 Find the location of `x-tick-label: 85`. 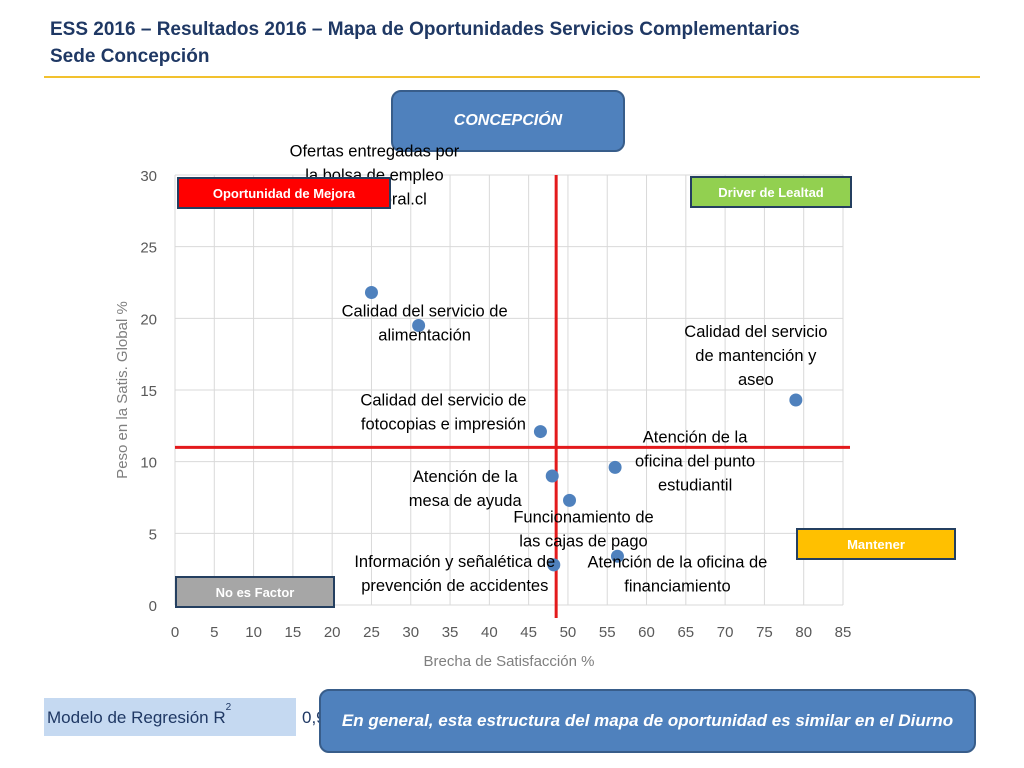

x-tick-label: 85 is located at coordinates (843, 632).